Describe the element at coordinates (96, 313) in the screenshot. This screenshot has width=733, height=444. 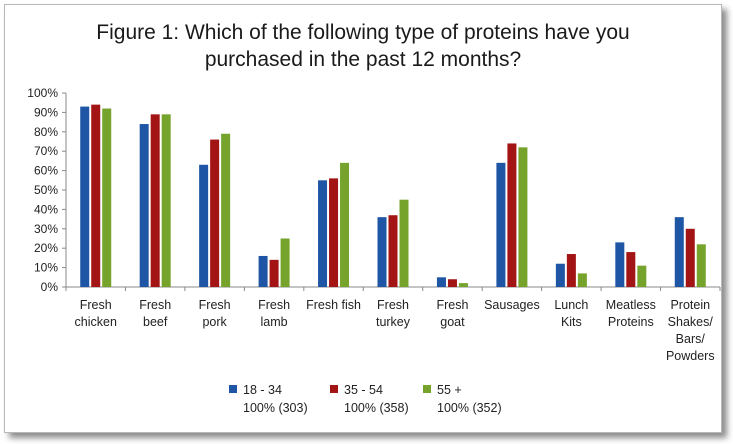
I see `x-category-label: Fresh chicken` at that location.